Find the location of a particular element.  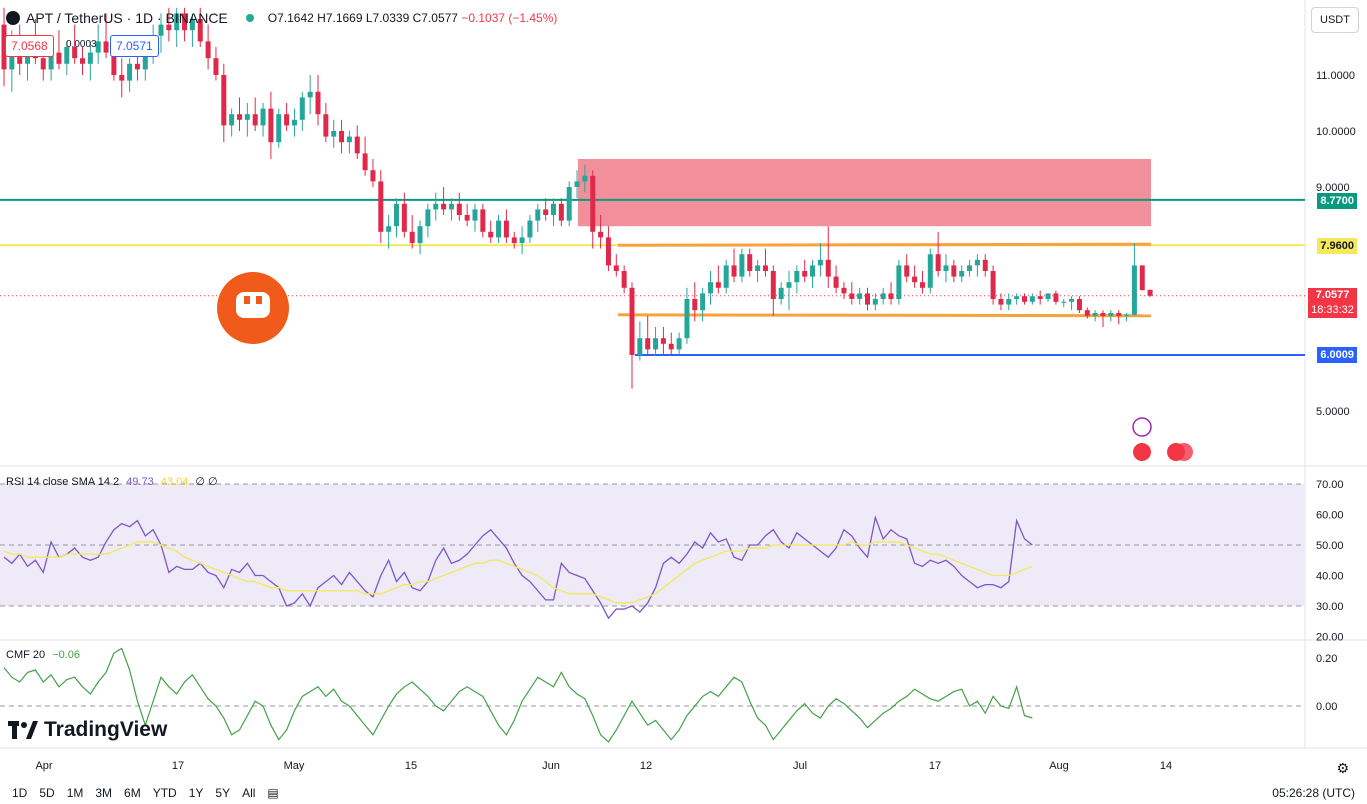

timeframe-ytd: YTD is located at coordinates (164, 793).